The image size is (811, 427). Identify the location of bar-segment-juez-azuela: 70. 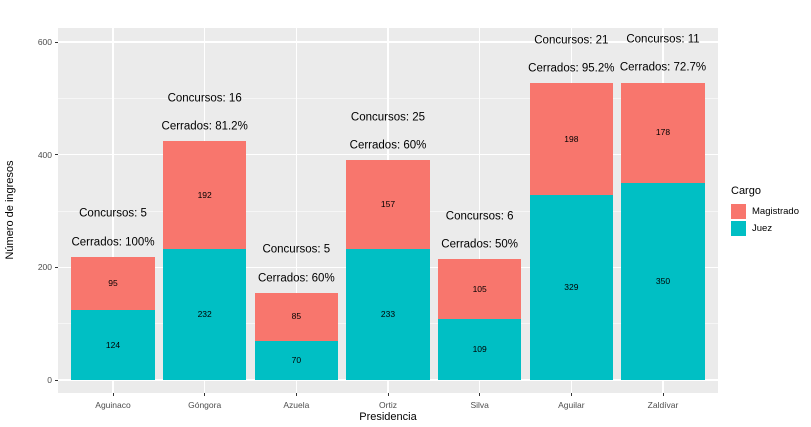
(296, 360).